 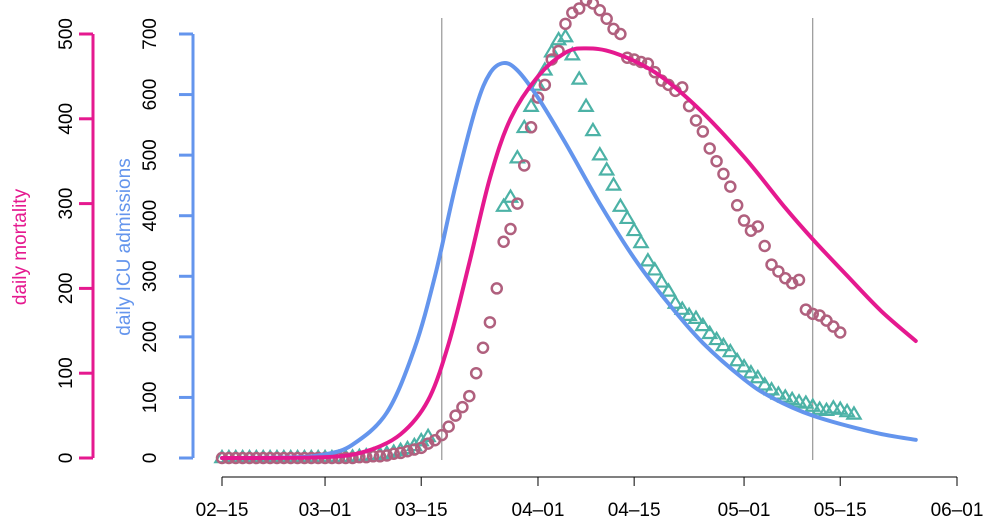 What do you see at coordinates (222, 510) in the screenshot?
I see `x-tick-label: 02–15` at bounding box center [222, 510].